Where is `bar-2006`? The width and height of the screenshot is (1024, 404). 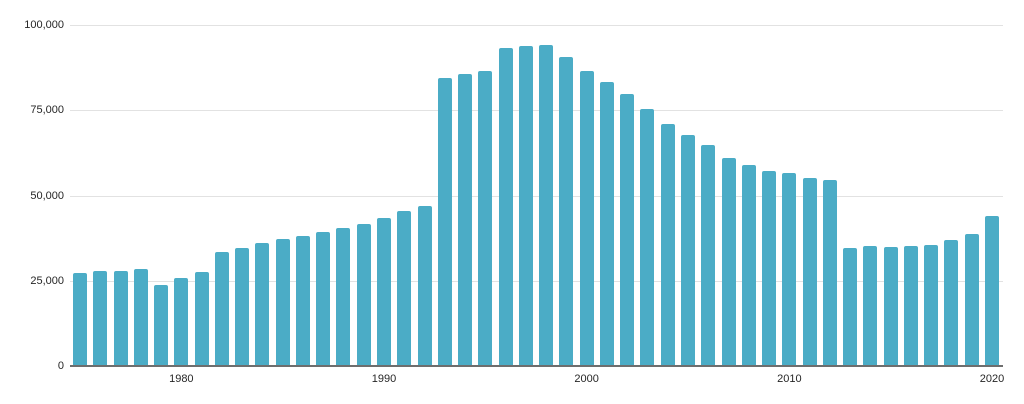
bar-2006 is located at coordinates (708, 255).